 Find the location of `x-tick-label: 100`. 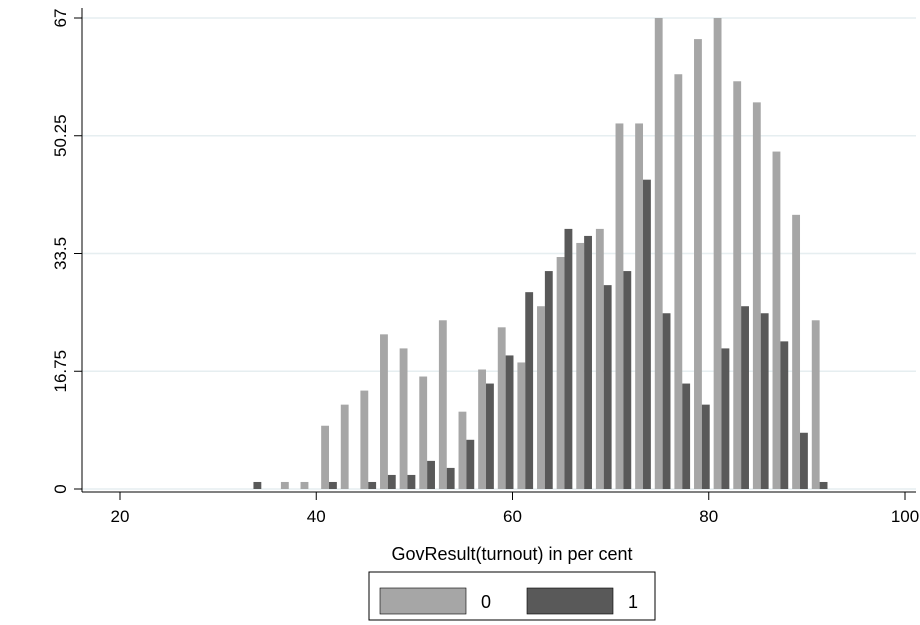

x-tick-label: 100 is located at coordinates (905, 516).